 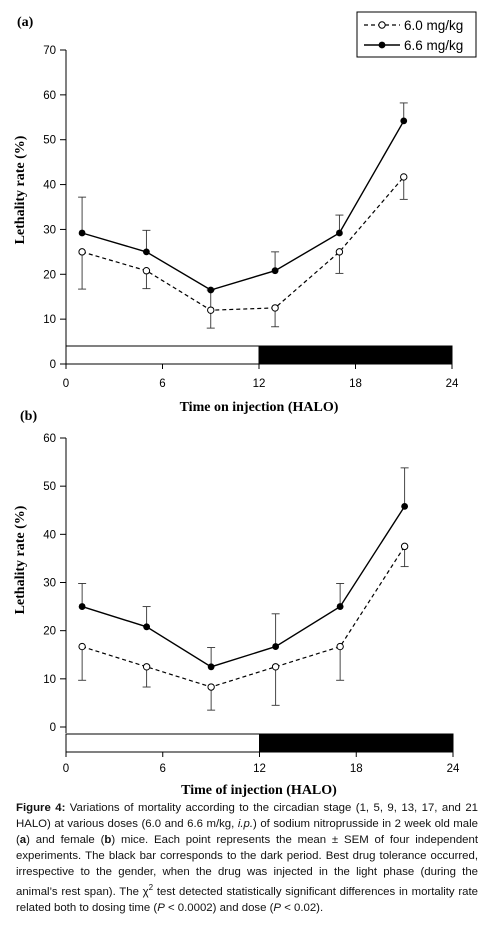 What do you see at coordinates (49, 680) in the screenshot?
I see `panel-b-y-tick-label: 10` at bounding box center [49, 680].